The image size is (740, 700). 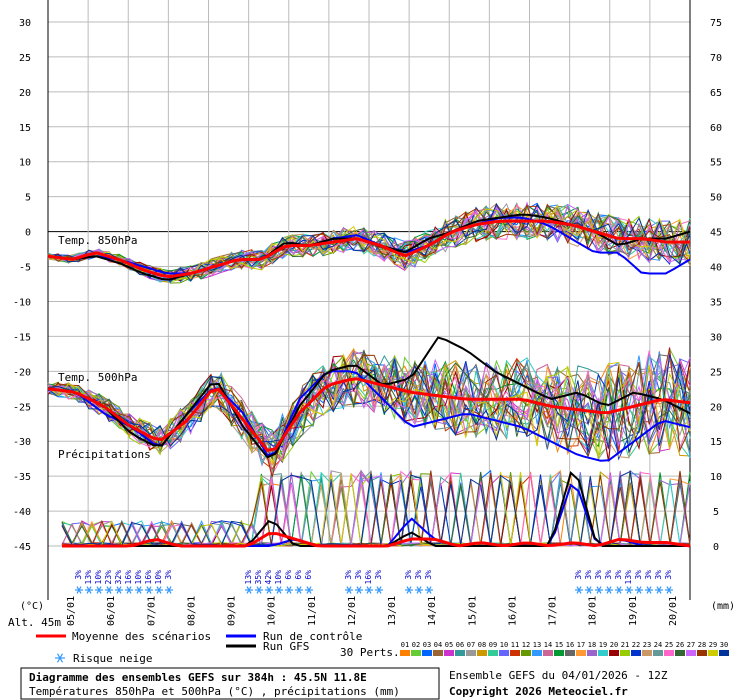 What do you see at coordinates (22, 477) in the screenshot?
I see `left-tick-label: -35` at bounding box center [22, 477].